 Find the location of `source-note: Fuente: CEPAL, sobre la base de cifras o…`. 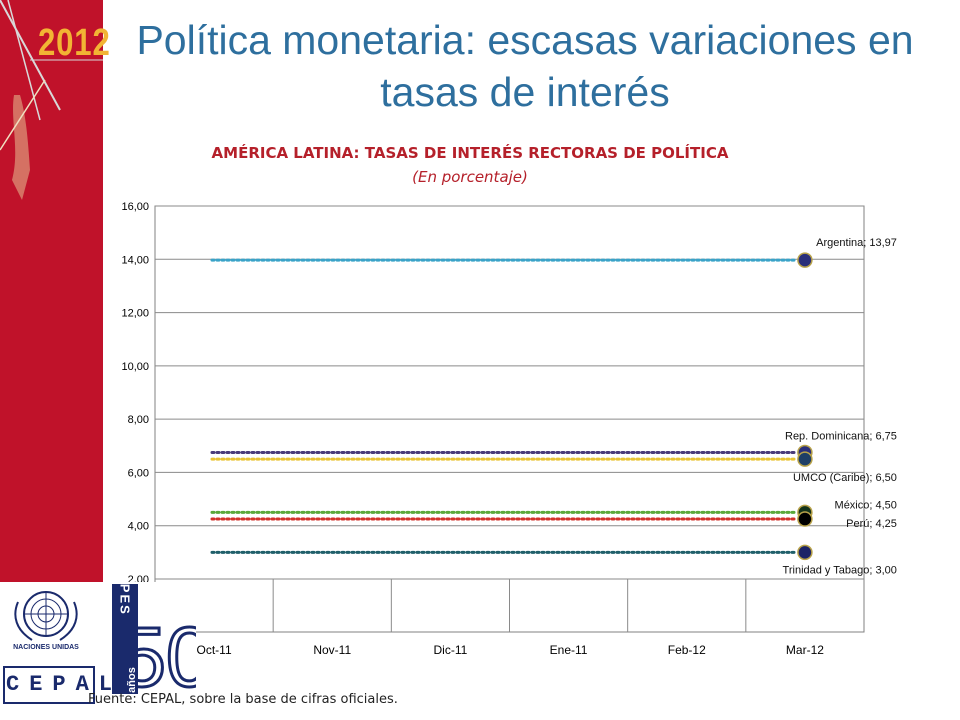

source-note: Fuente: CEPAL, sobre la base de cifras o… is located at coordinates (243, 699).